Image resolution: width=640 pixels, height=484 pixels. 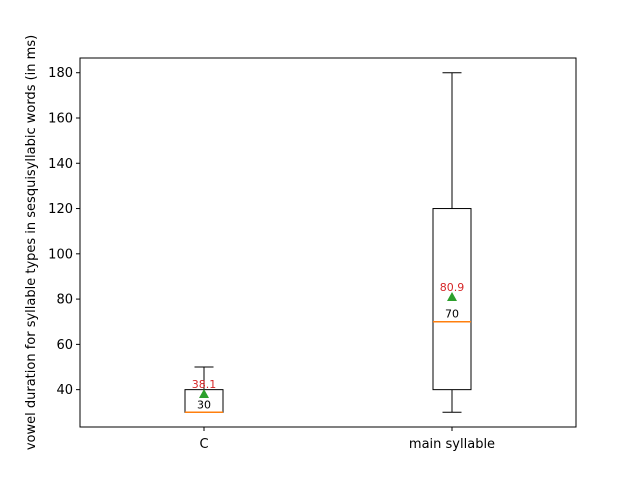 What do you see at coordinates (203, 444) in the screenshot?
I see `x-tick-label: C` at bounding box center [203, 444].